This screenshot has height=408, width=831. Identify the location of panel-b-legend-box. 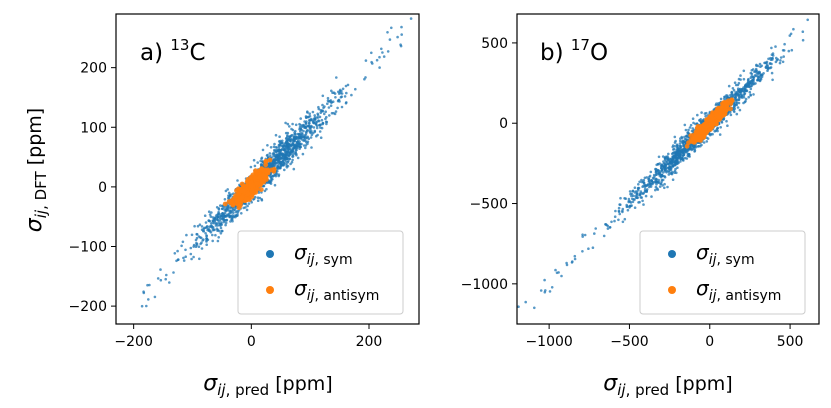
(722, 272).